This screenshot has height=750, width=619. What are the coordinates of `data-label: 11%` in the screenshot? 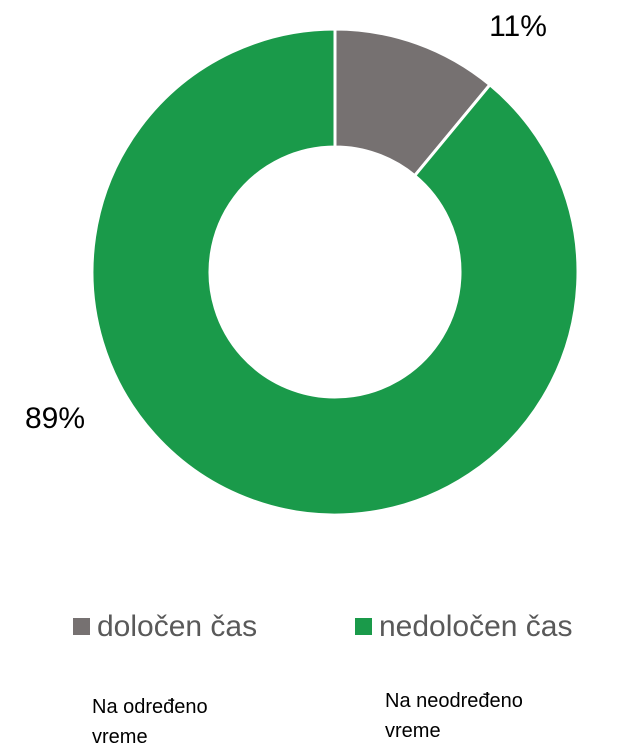 It's located at (518, 26).